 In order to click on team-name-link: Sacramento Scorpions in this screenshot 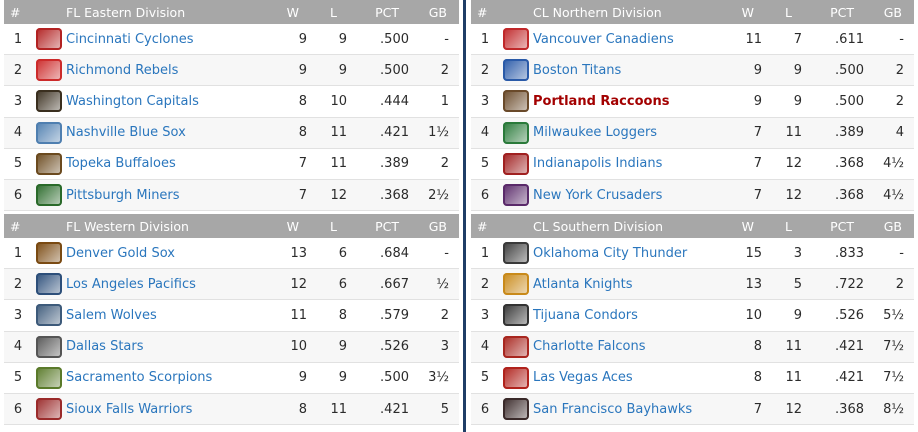, I will do `click(139, 378)`.